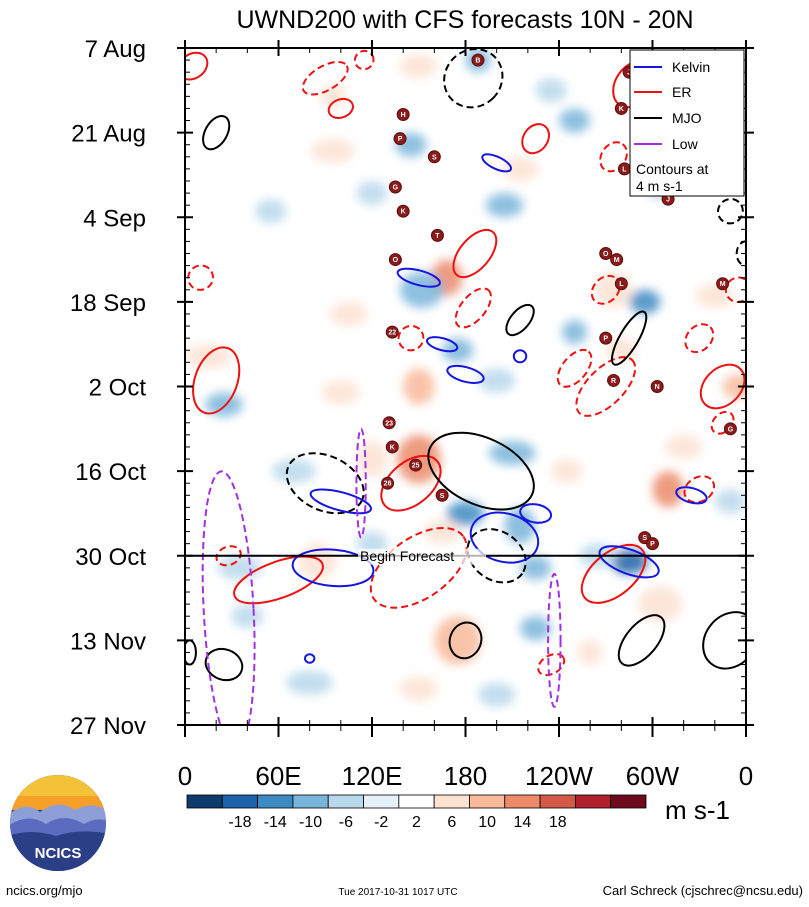 This screenshot has height=907, width=809. What do you see at coordinates (652, 544) in the screenshot?
I see `storm-marker-28: P` at bounding box center [652, 544].